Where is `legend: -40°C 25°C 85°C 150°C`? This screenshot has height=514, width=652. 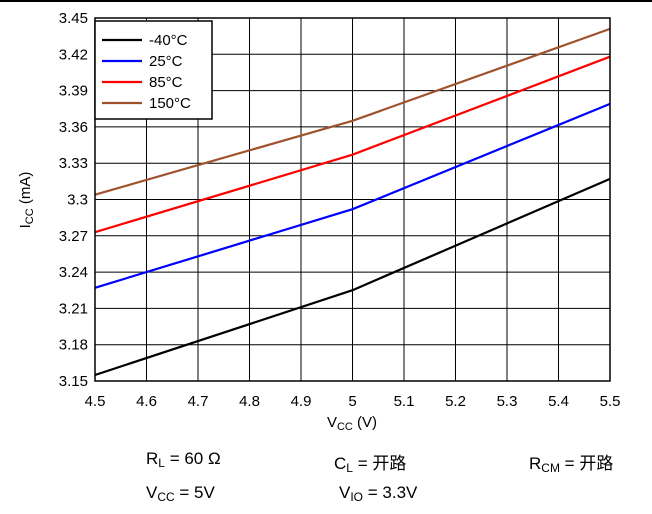
legend: -40°C 25°C 85°C 150°C is located at coordinates (153, 70).